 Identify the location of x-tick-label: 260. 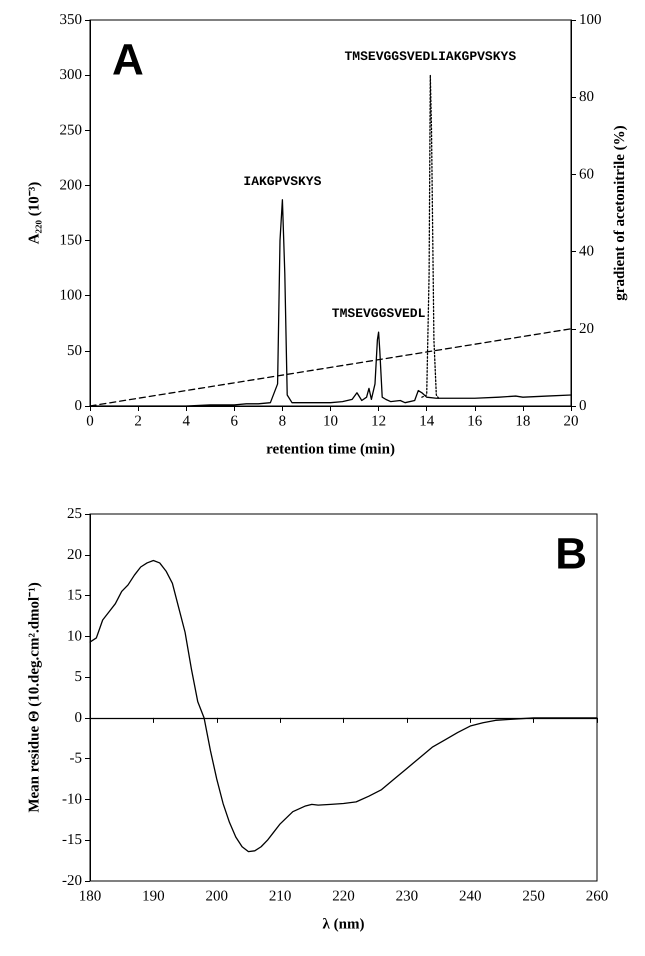
(597, 896).